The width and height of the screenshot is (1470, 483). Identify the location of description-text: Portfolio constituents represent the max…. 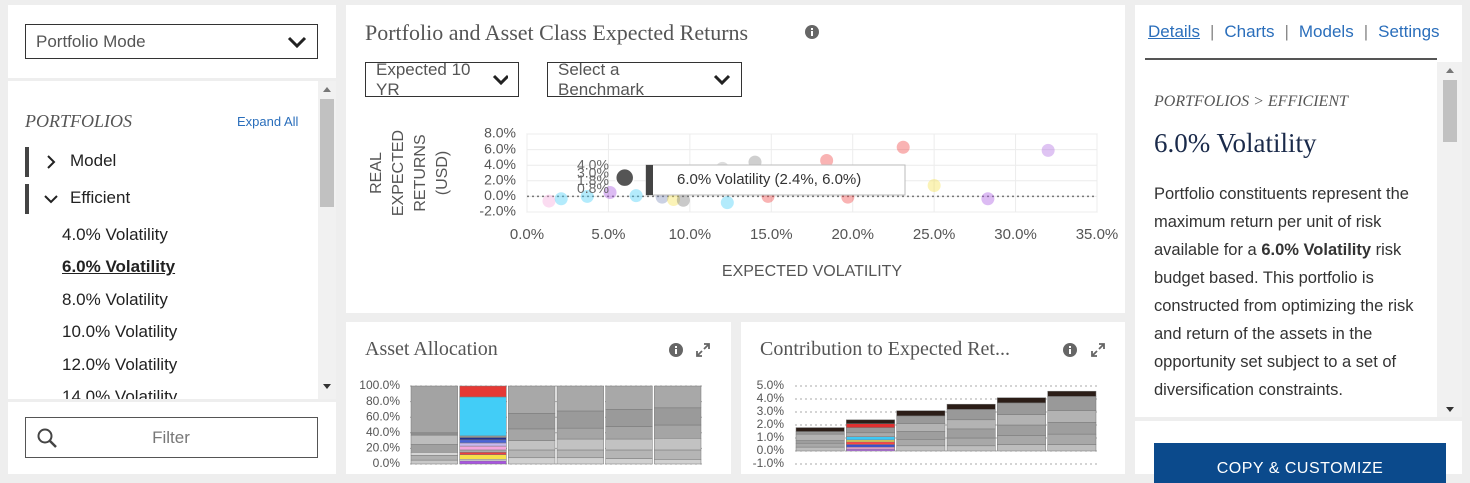
(1281, 222).